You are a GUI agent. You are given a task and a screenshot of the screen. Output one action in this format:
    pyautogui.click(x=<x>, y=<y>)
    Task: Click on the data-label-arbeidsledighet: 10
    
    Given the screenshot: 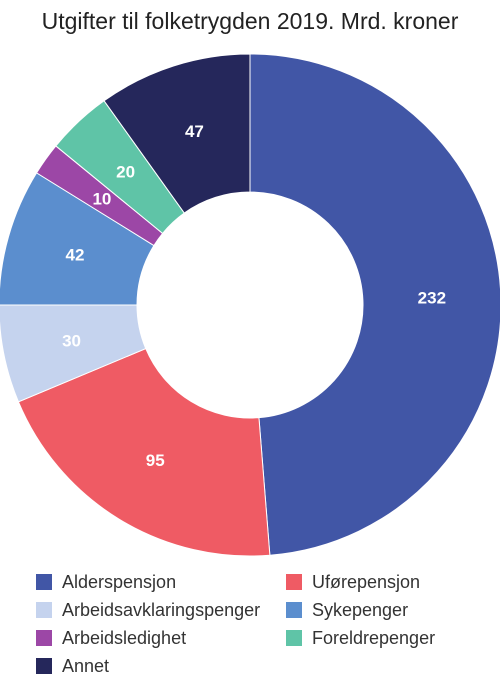 What is the action you would take?
    pyautogui.click(x=101, y=199)
    